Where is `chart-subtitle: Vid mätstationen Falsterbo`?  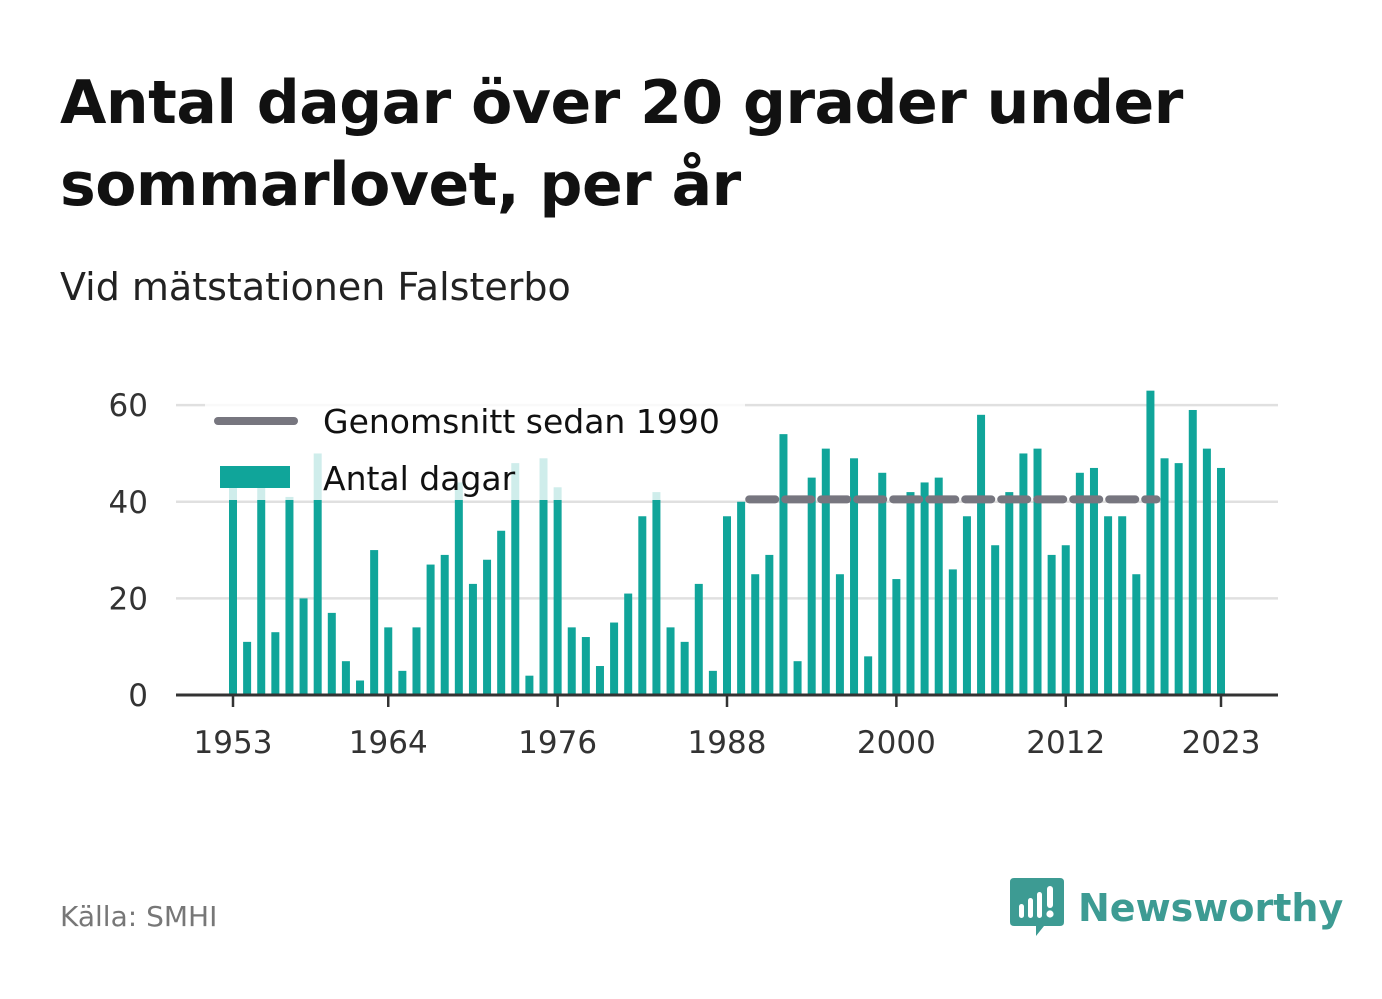 chart-subtitle: Vid mätstationen Falsterbo is located at coordinates (315, 287).